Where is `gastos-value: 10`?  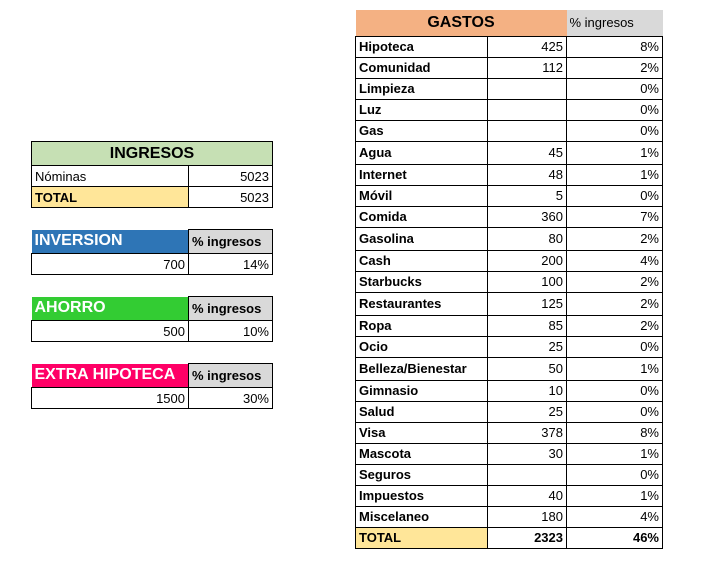 gastos-value: 10 is located at coordinates (527, 390).